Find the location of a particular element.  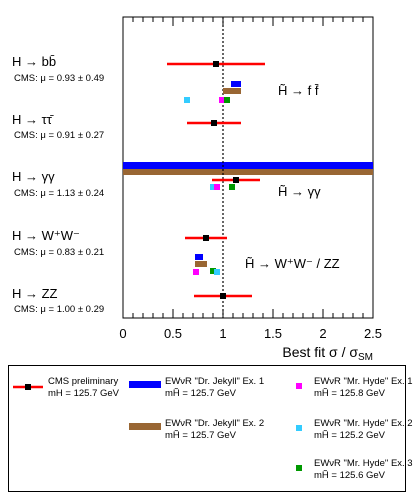

legend-entry-jekyll1: EWνR "Dr. Jekyll" Ex. 1 mH̃ = 125.7 GeV is located at coordinates (196, 388).